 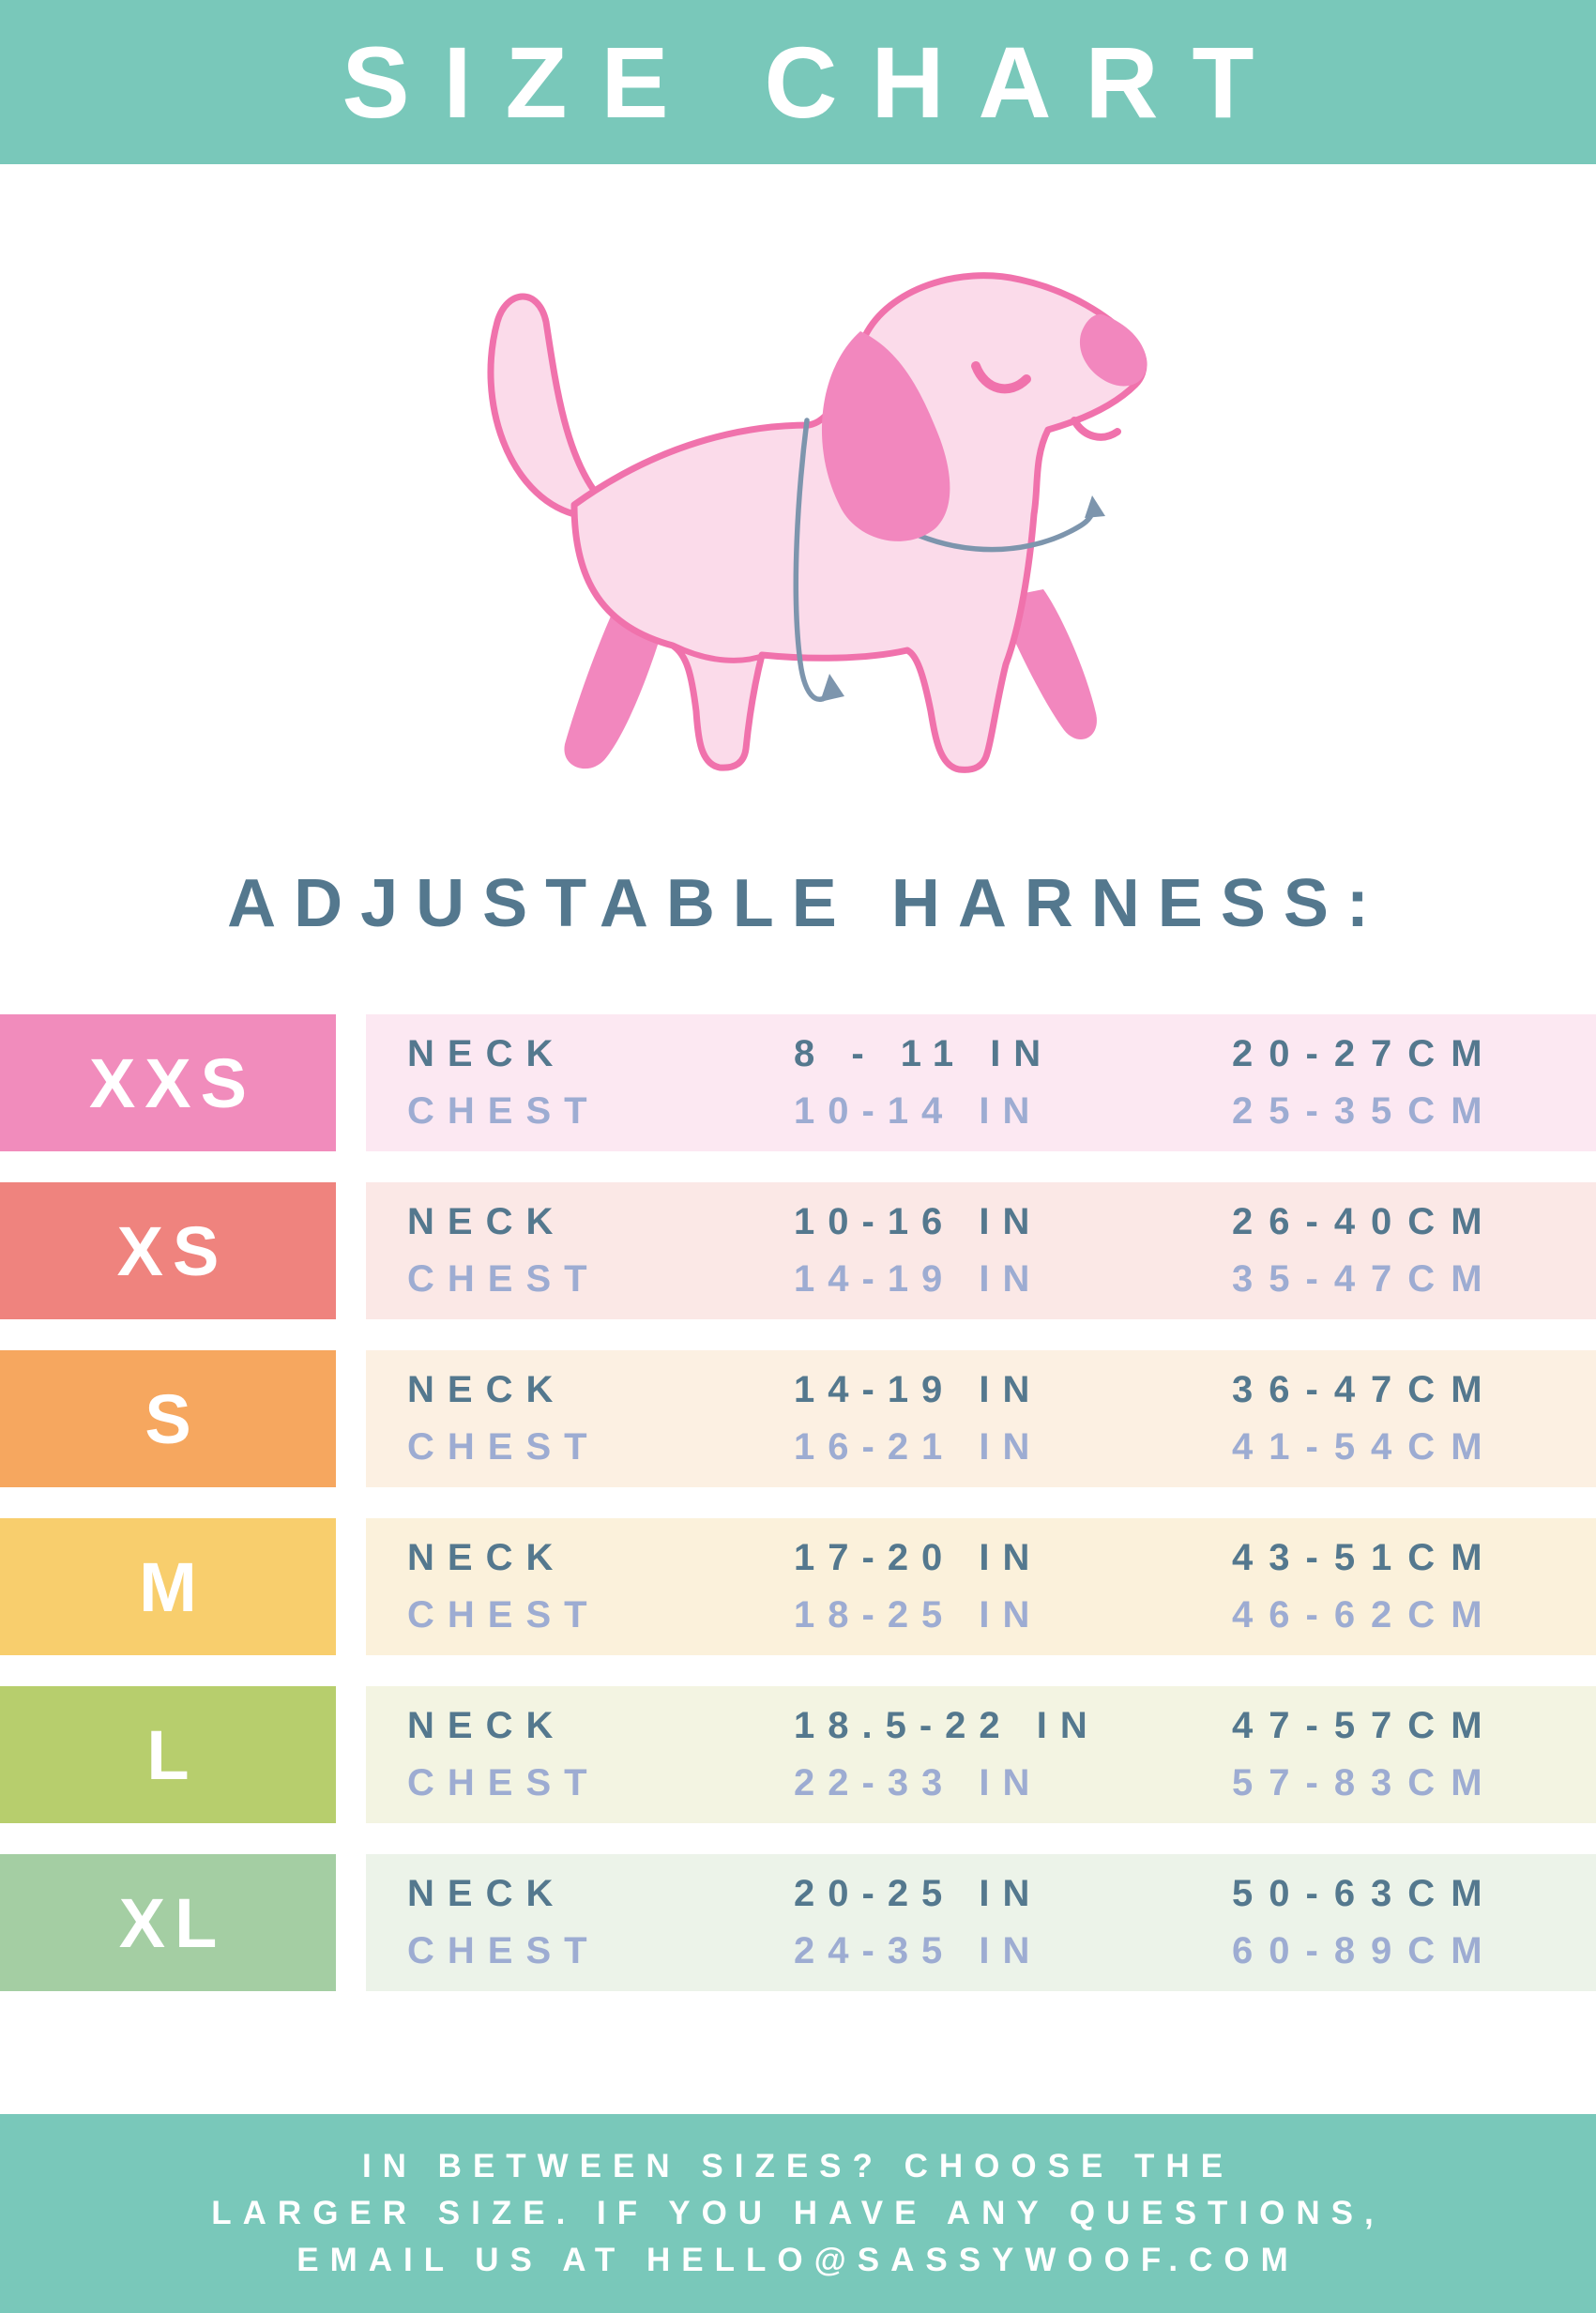 What do you see at coordinates (918, 1447) in the screenshot?
I see `chest-inches: 16-21 IN` at bounding box center [918, 1447].